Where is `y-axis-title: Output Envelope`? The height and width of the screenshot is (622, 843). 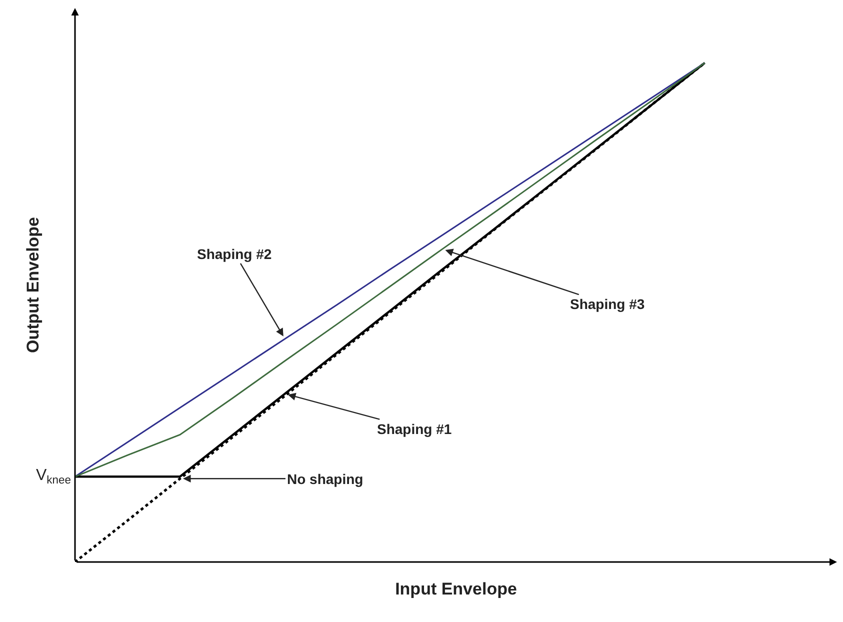 y-axis-title: Output Envelope is located at coordinates (33, 285).